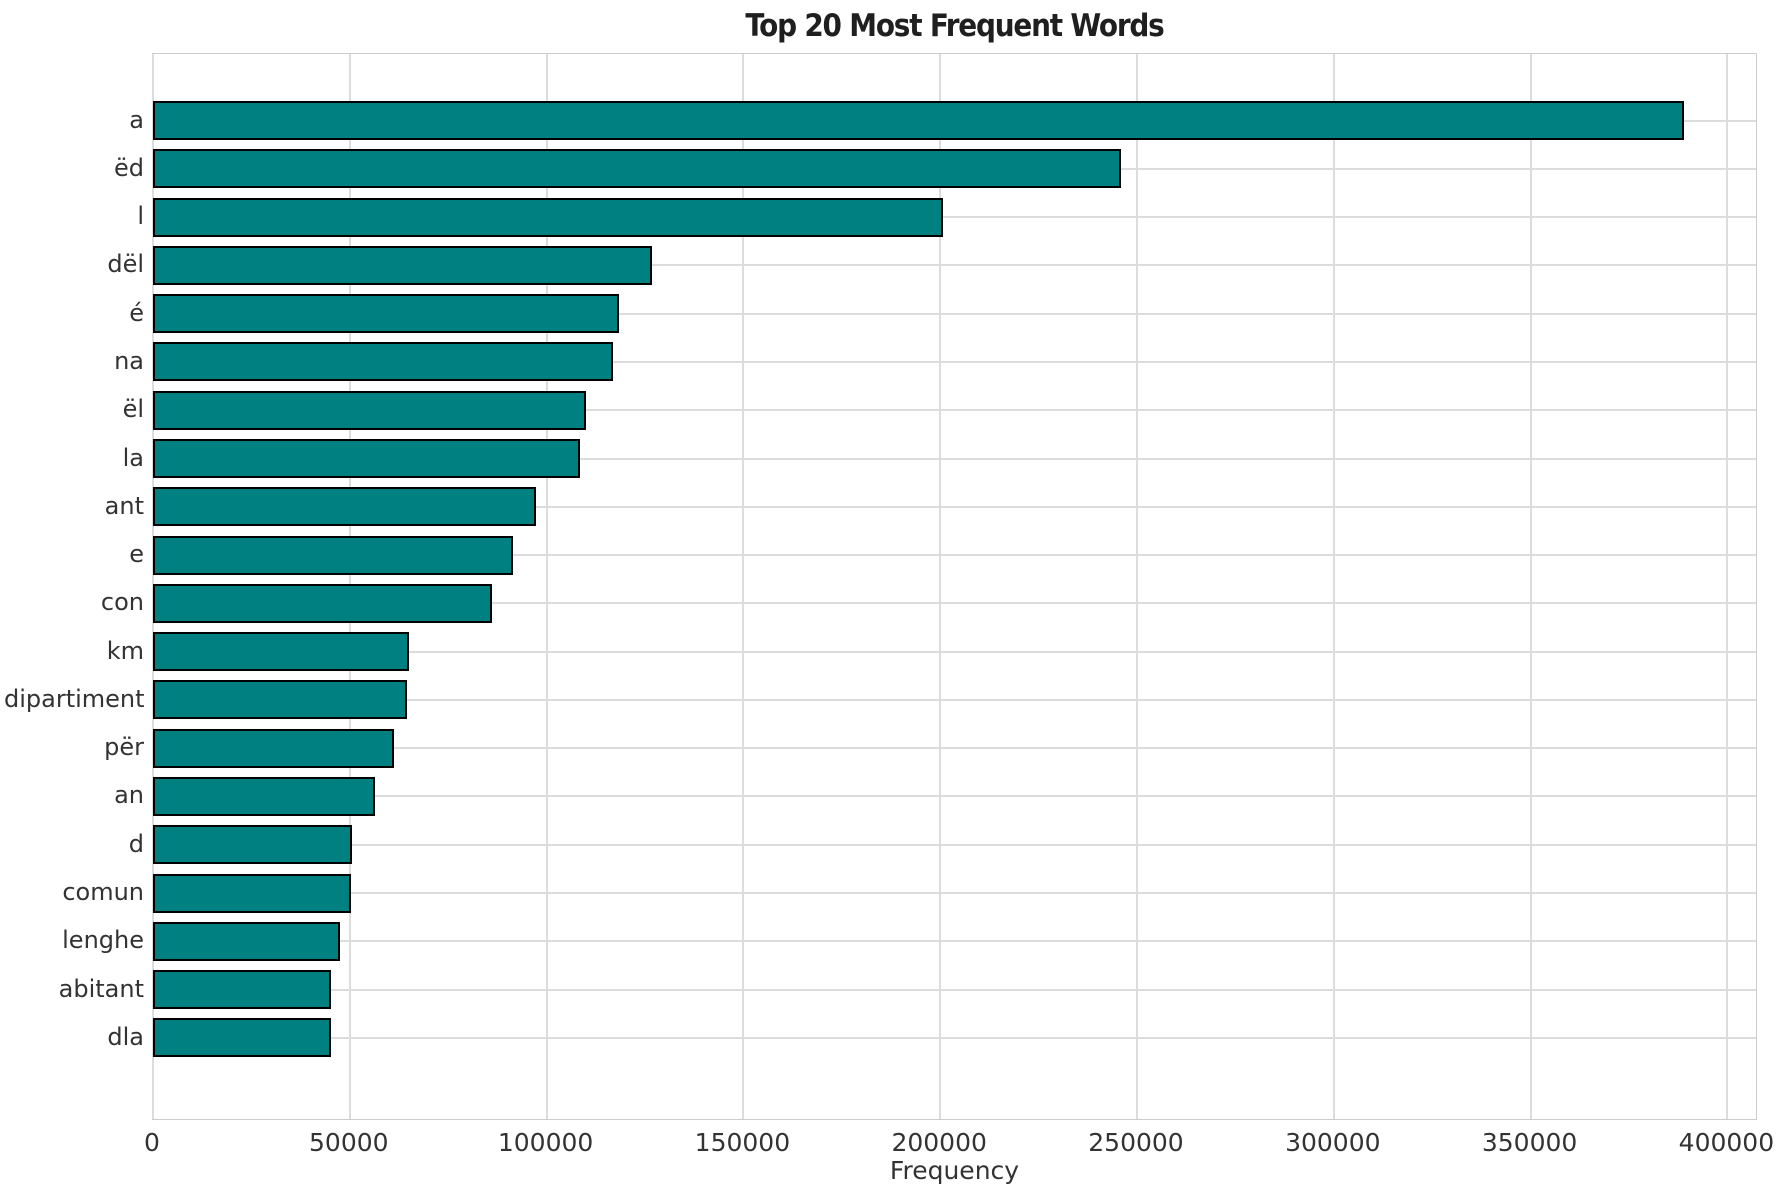 This screenshot has width=1780, height=1185. I want to click on bar-é, so click(386, 314).